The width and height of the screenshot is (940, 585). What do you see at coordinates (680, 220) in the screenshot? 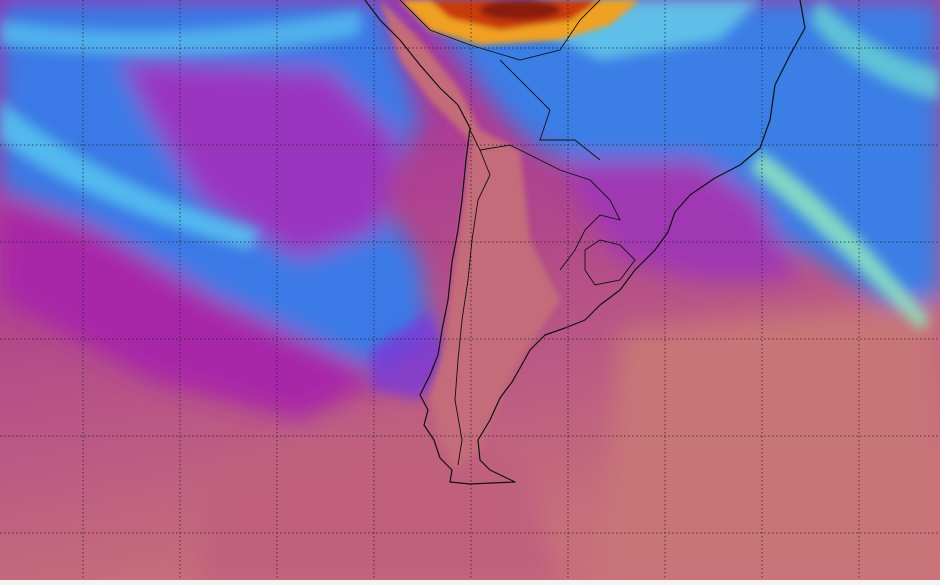
I see `purple-patch` at bounding box center [680, 220].